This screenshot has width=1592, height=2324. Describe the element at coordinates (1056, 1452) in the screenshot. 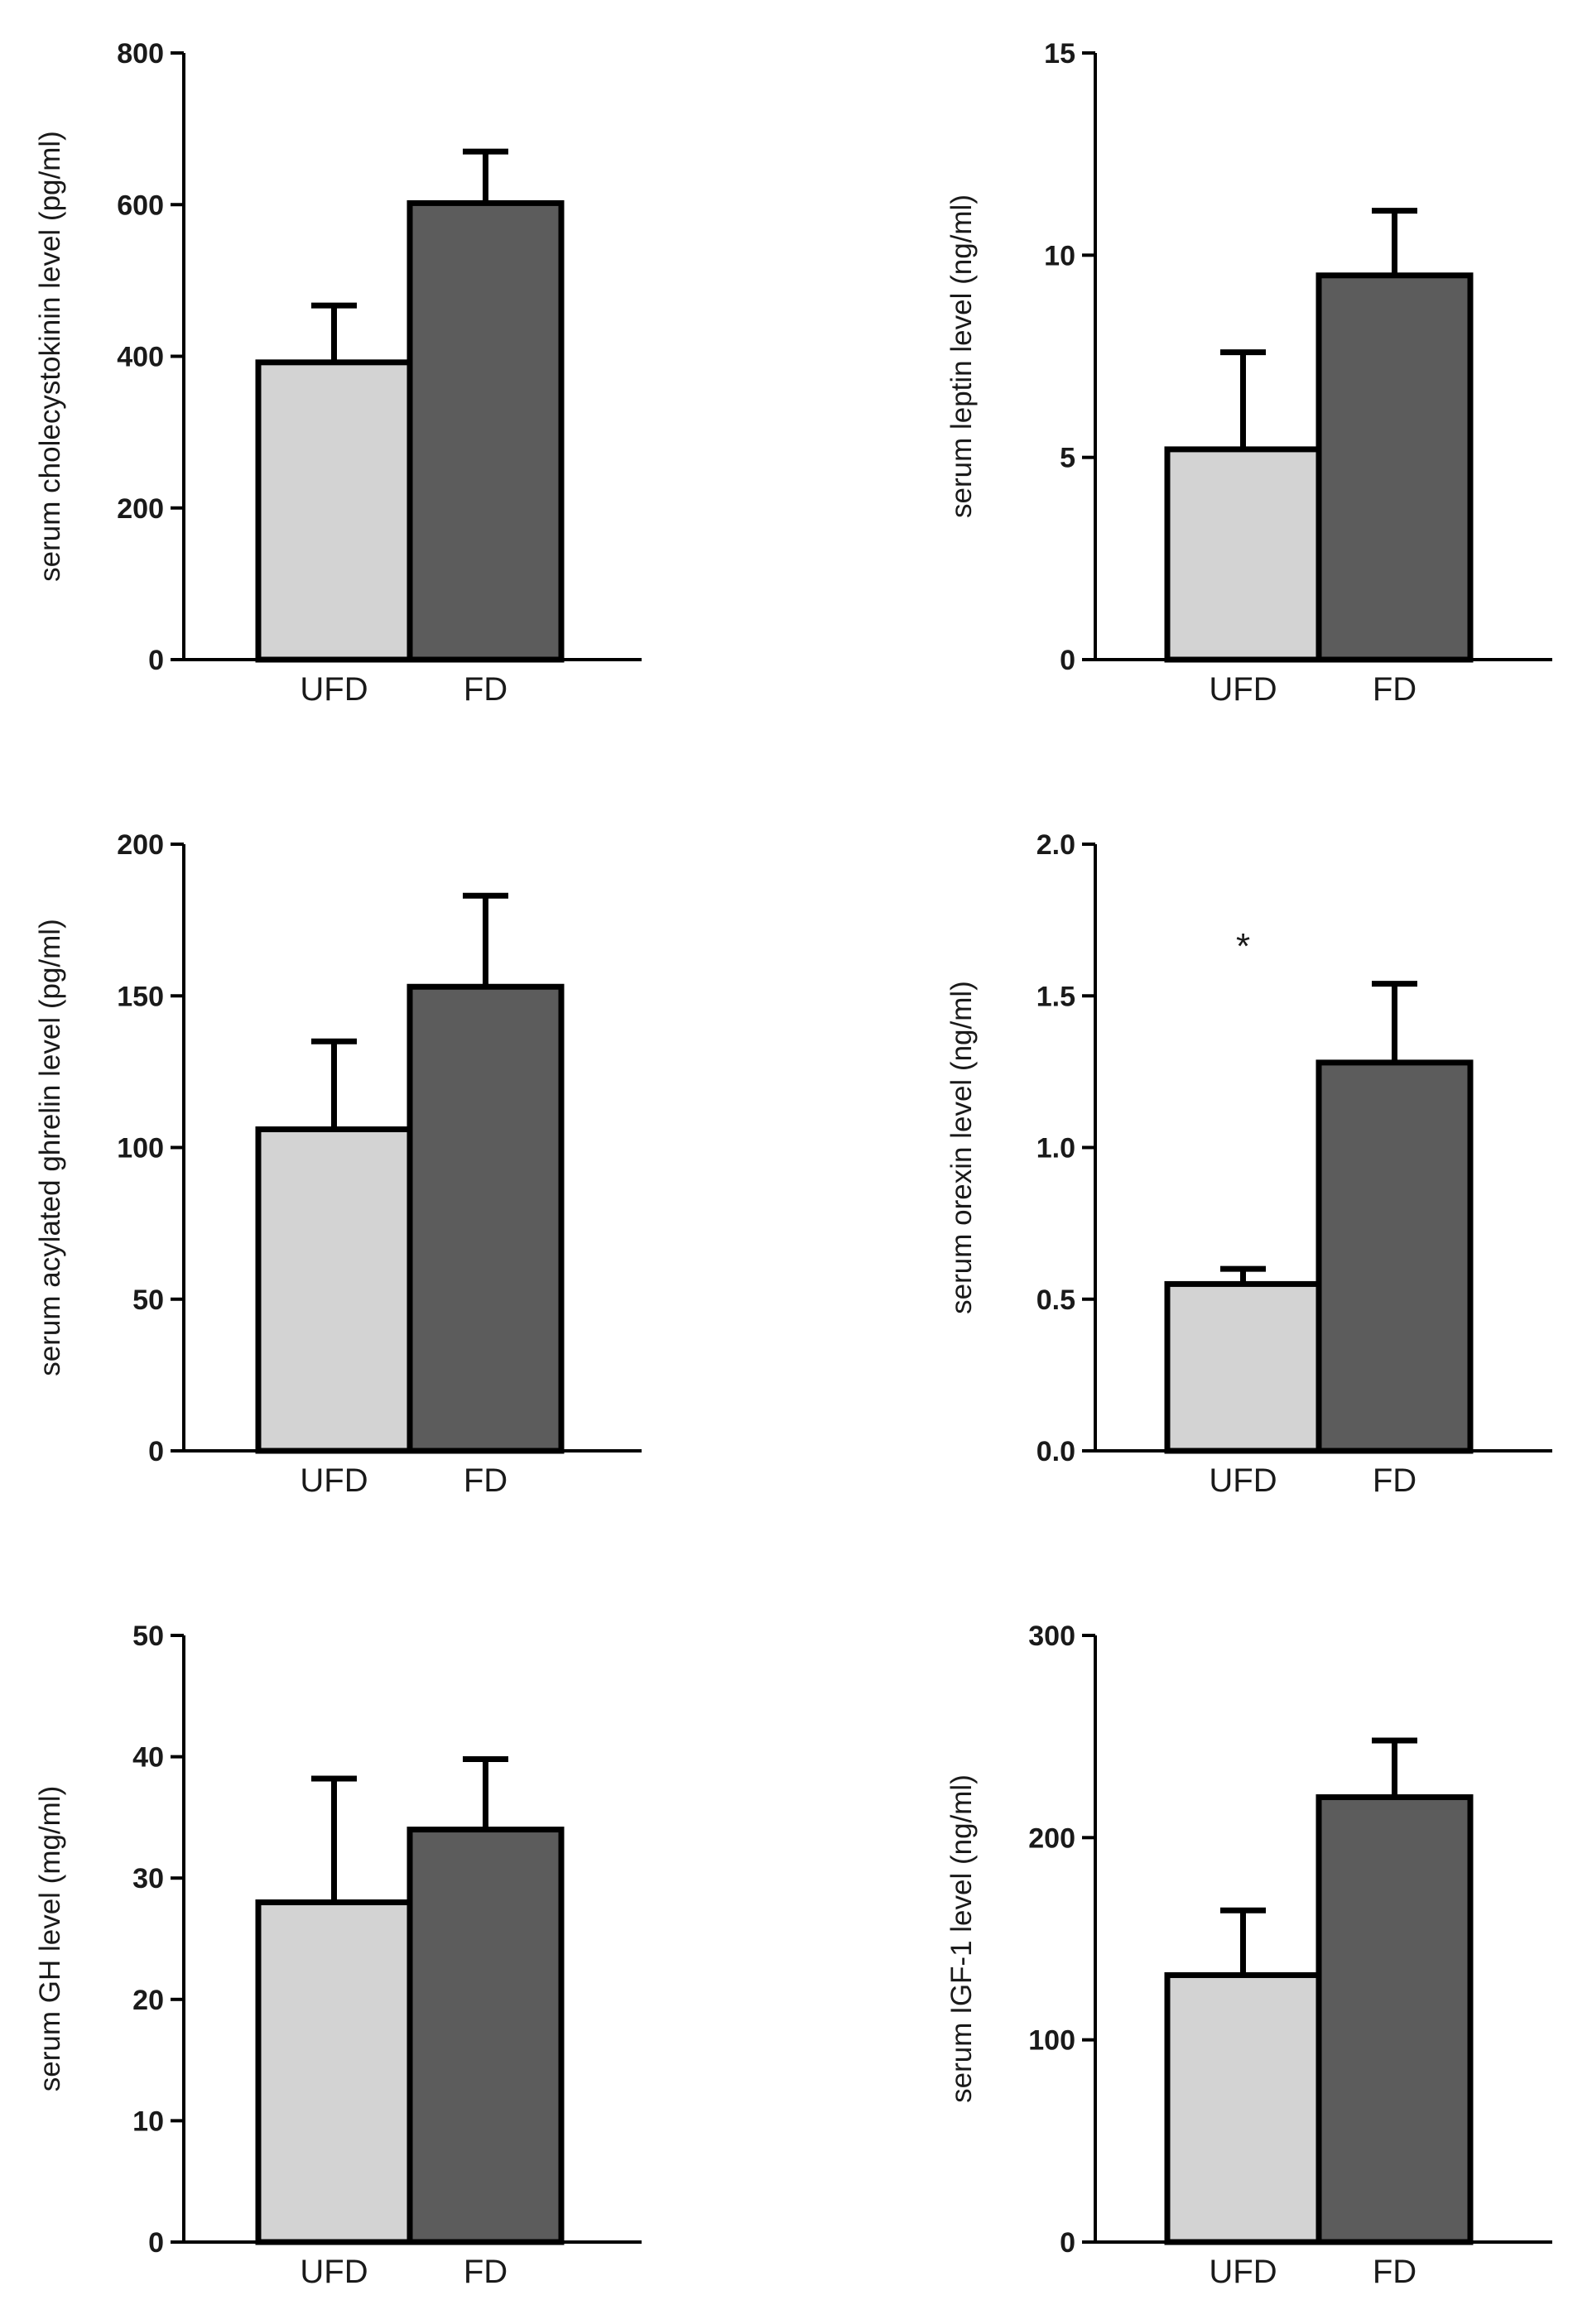

I see `y-tick-label: 0.0` at that location.